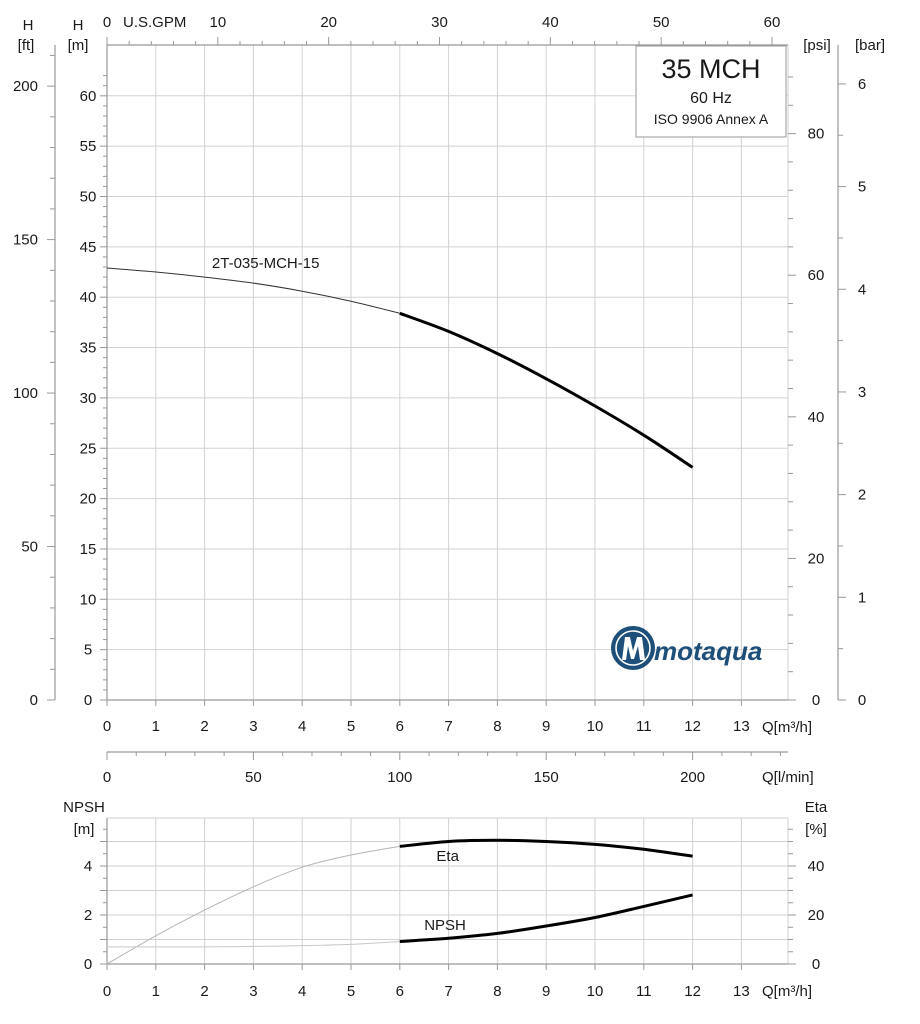  What do you see at coordinates (25, 393) in the screenshot?
I see `h-ft-tick-label: 100` at bounding box center [25, 393].